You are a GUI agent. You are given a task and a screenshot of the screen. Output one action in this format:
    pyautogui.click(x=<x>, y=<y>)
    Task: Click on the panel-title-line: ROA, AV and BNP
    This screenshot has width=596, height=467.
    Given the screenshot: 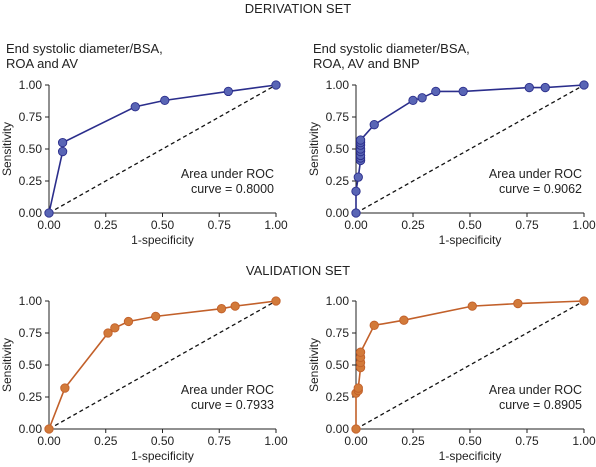 What is the action you would take?
    pyautogui.click(x=366, y=63)
    